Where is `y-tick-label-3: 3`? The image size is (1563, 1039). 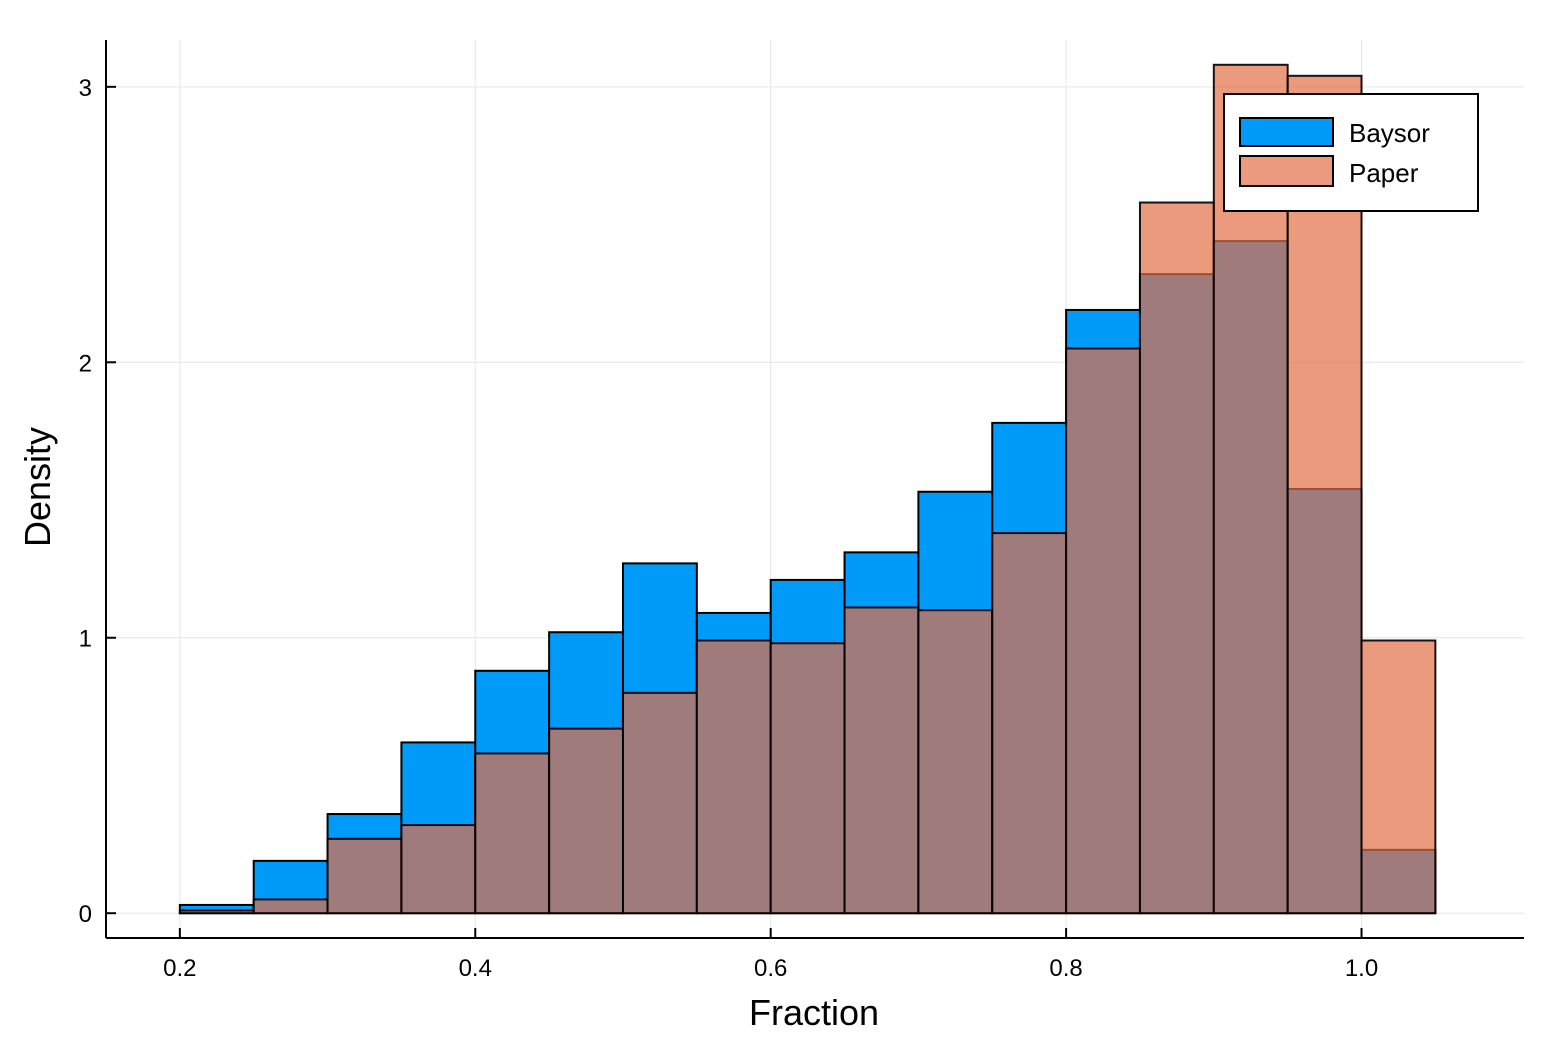
y-tick-label-3: 3 is located at coordinates (85, 88).